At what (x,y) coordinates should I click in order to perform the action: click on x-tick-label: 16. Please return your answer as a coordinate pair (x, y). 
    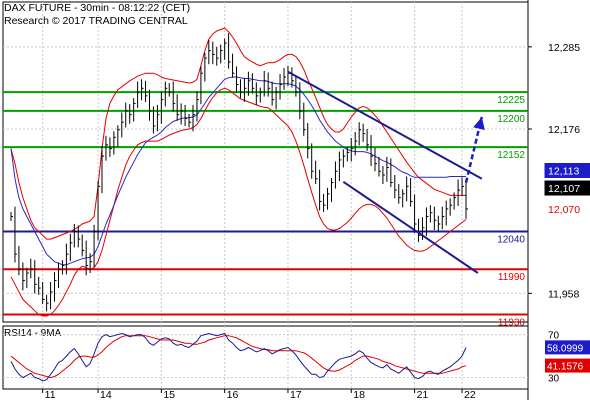
    Looking at the image, I should click on (233, 394).